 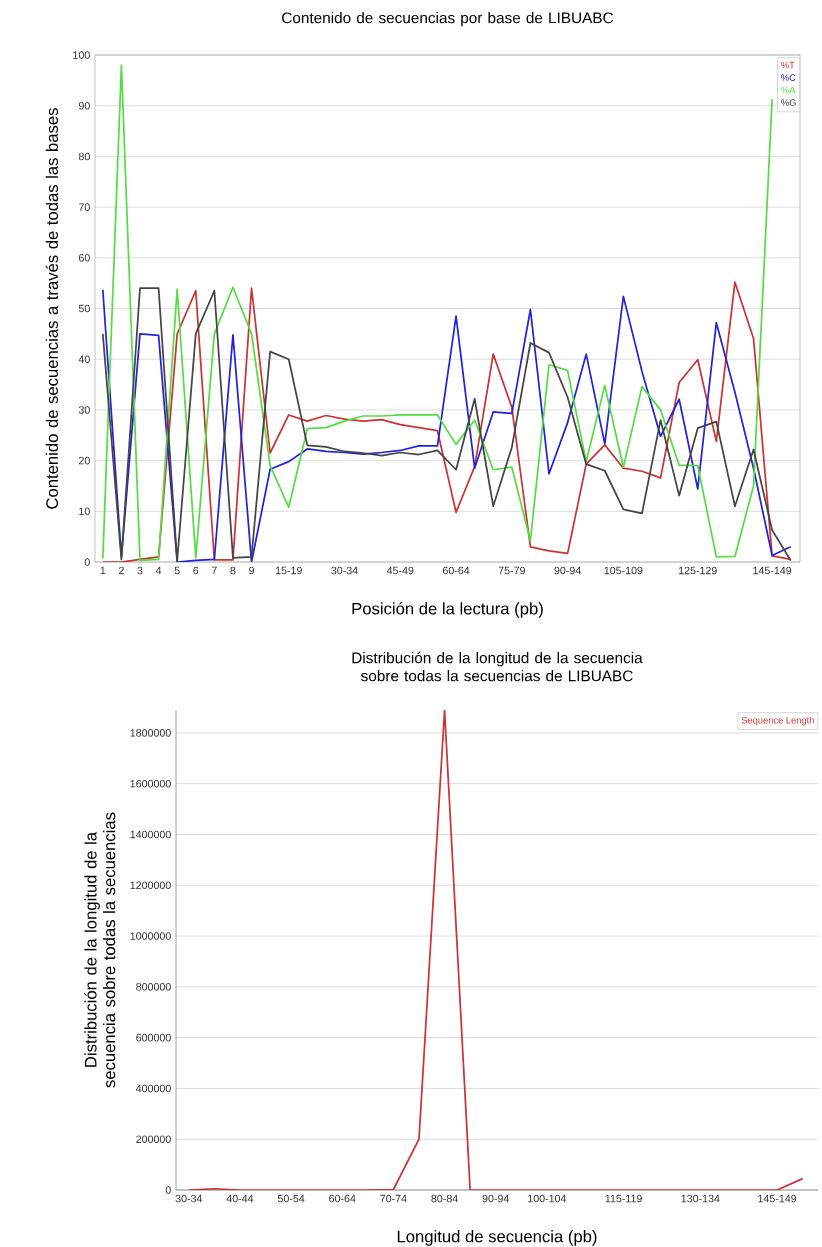 I want to click on x-tick-label: 2, so click(x=121, y=570).